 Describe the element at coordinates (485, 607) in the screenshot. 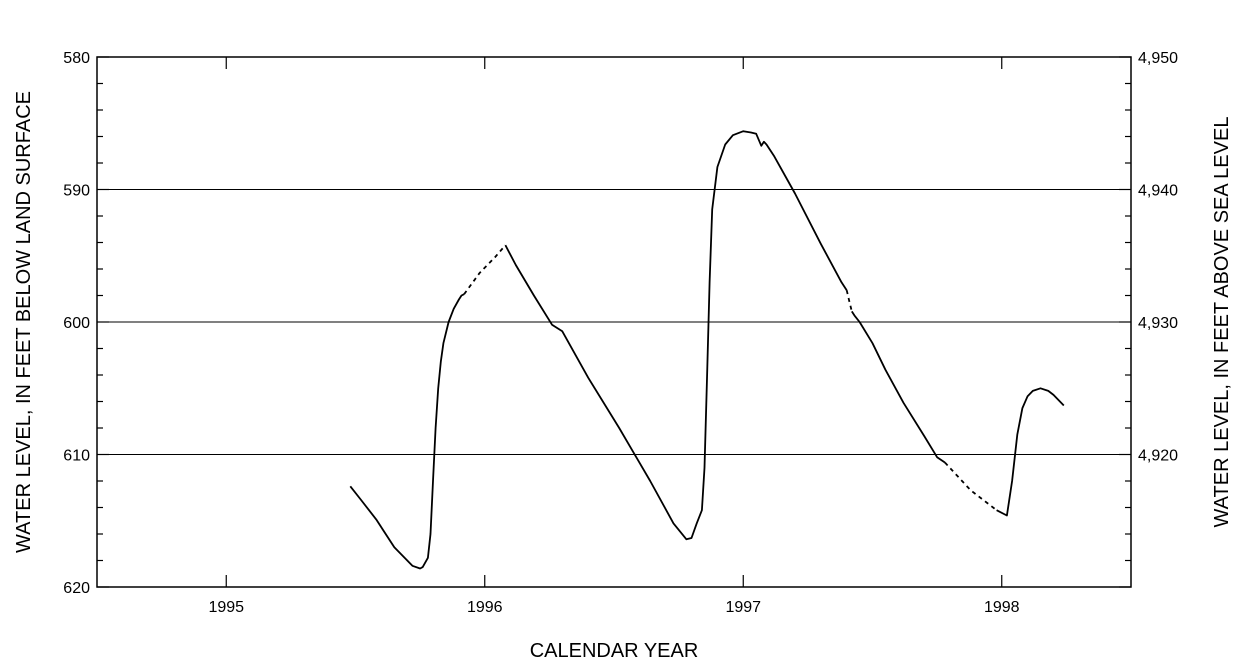

I see `x-tick-label-1996: 1996` at that location.